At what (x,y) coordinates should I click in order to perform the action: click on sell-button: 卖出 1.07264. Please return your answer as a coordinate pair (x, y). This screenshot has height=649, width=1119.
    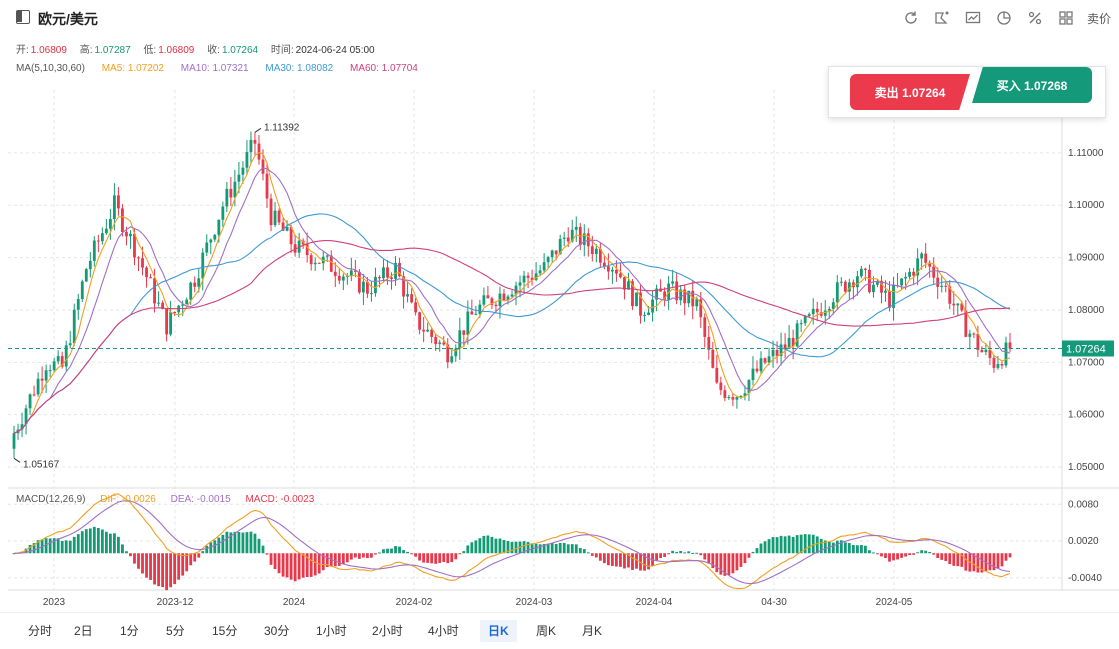
    Looking at the image, I should click on (910, 92).